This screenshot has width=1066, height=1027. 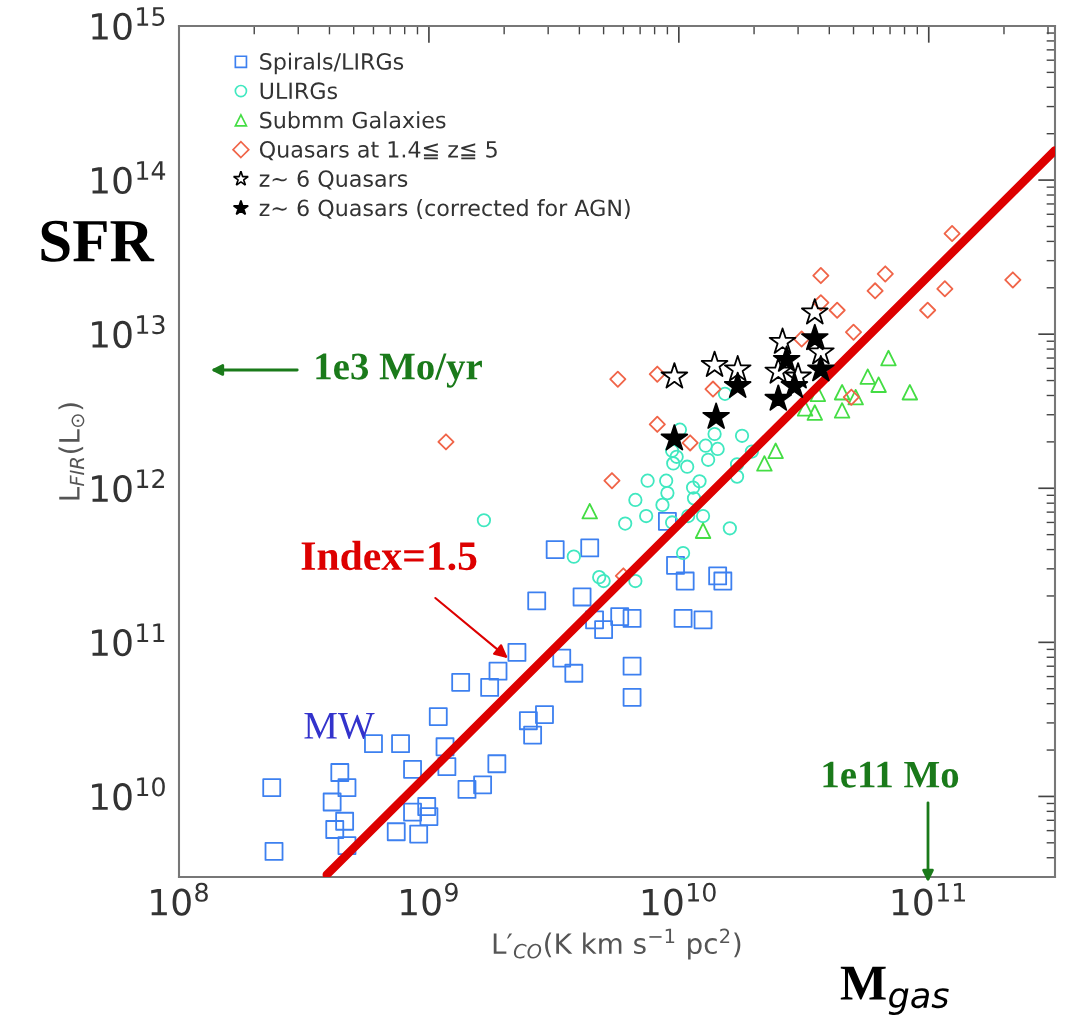 What do you see at coordinates (928, 899) in the screenshot?
I see `x-tick-label: 10$^{11}$` at bounding box center [928, 899].